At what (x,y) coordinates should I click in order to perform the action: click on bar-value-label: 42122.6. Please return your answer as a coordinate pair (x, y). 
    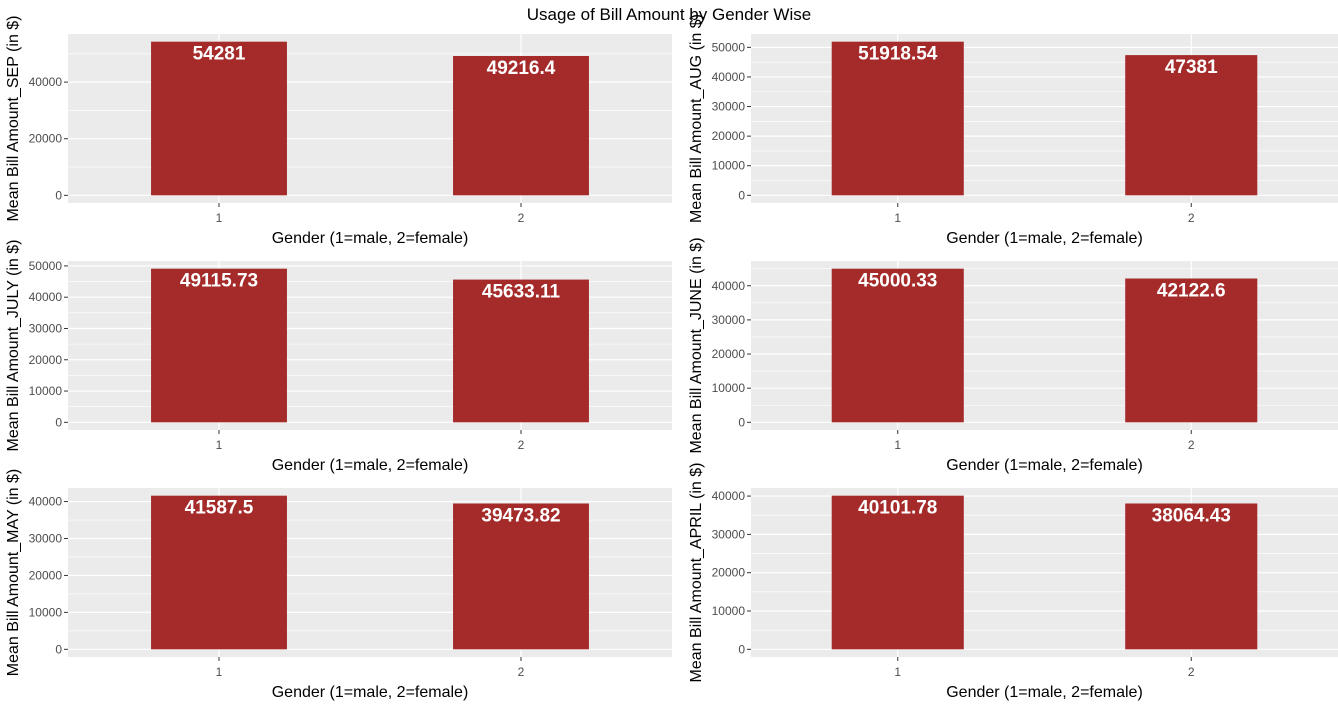
    Looking at the image, I should click on (1191, 291).